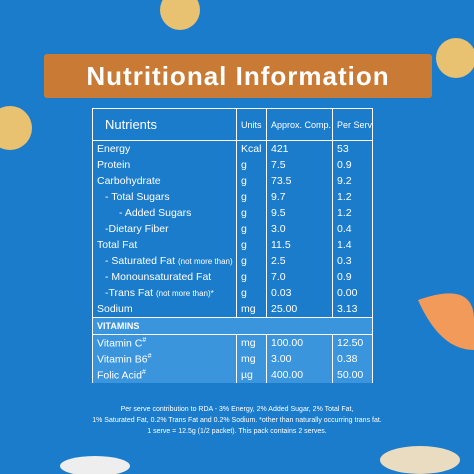 This screenshot has width=474, height=474. I want to click on nutrient-name: Energy, so click(114, 149).